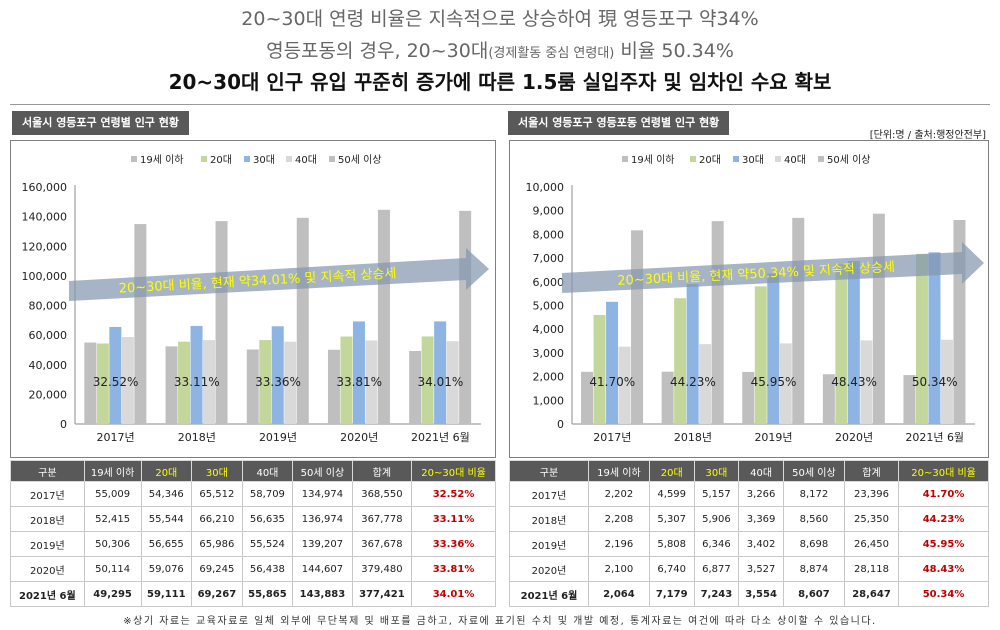  I want to click on table-cell: 7,179, so click(671, 594).